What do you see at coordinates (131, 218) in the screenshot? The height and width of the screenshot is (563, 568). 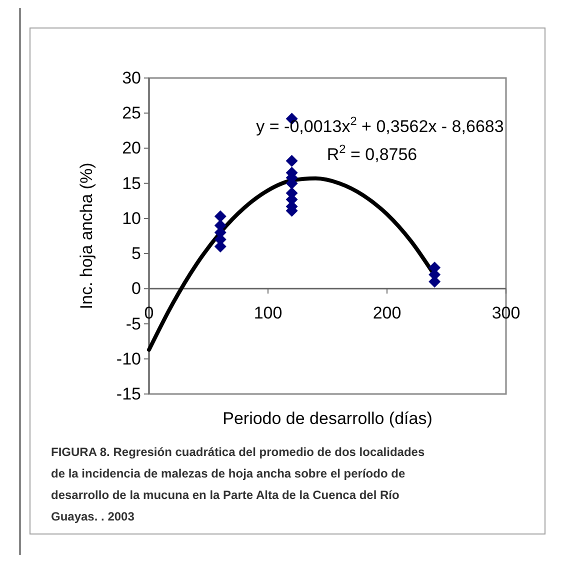 I see `y-tick-label: 10` at bounding box center [131, 218].